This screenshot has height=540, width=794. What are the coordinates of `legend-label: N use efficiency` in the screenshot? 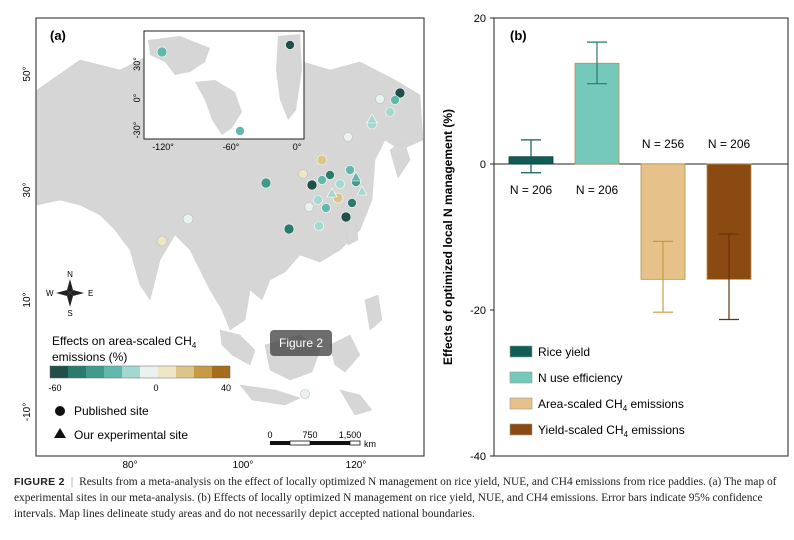 It's located at (580, 378).